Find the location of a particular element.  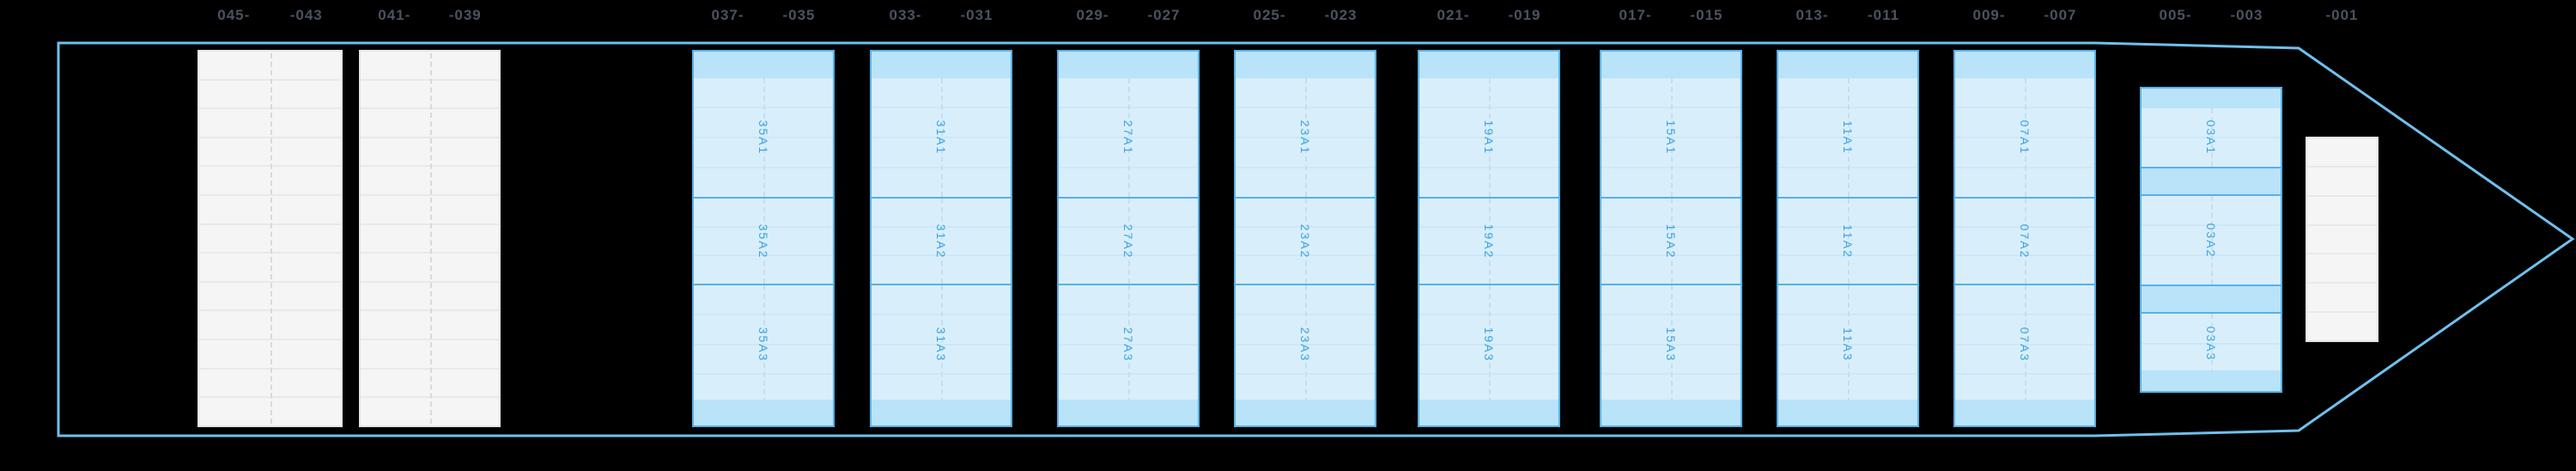

bay-stack-15A3: 15A3 is located at coordinates (1671, 344).